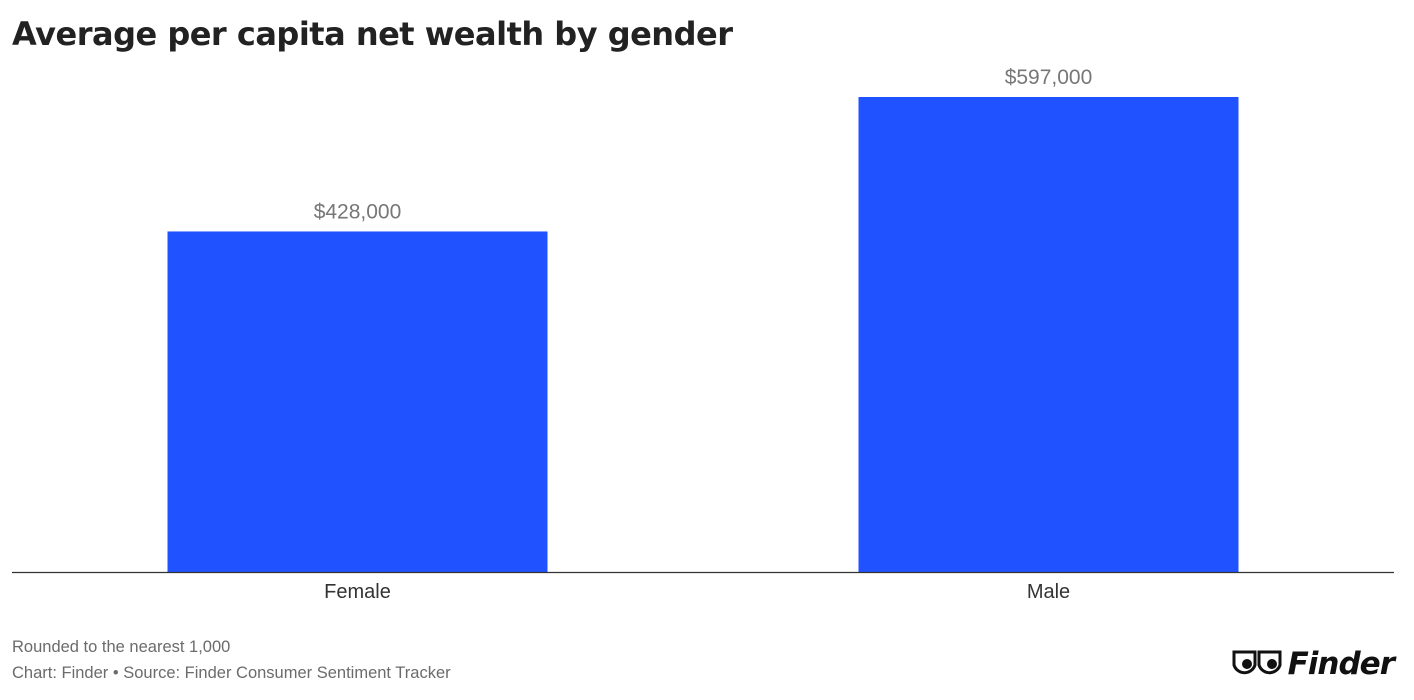  What do you see at coordinates (1341, 664) in the screenshot?
I see `logo-text: Finder` at bounding box center [1341, 664].